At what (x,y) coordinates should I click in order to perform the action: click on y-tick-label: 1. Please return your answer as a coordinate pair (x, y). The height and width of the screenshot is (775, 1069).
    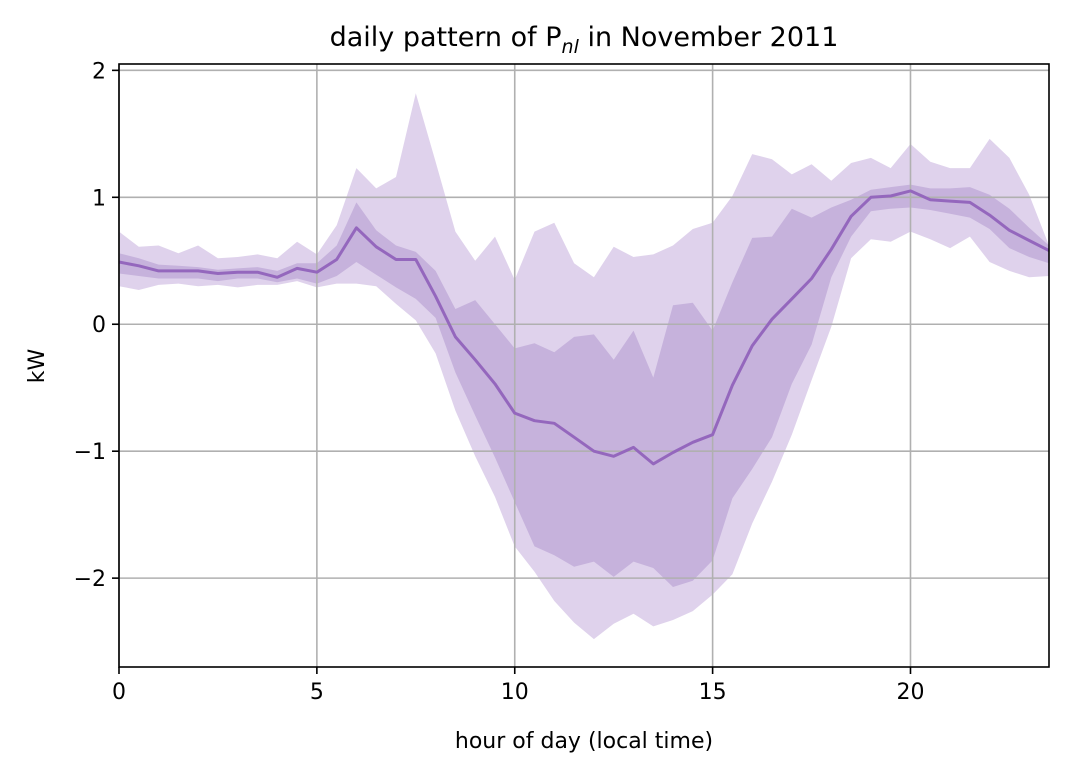
    Looking at the image, I should click on (99, 198).